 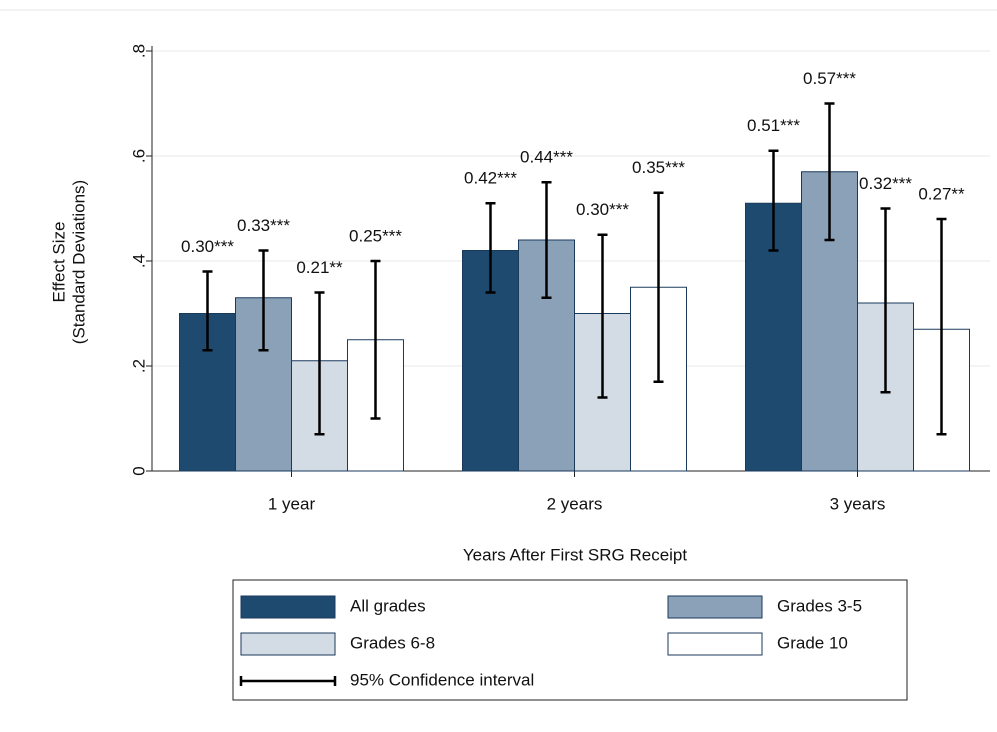 I want to click on legend-label: Grade 10, so click(x=812, y=642).